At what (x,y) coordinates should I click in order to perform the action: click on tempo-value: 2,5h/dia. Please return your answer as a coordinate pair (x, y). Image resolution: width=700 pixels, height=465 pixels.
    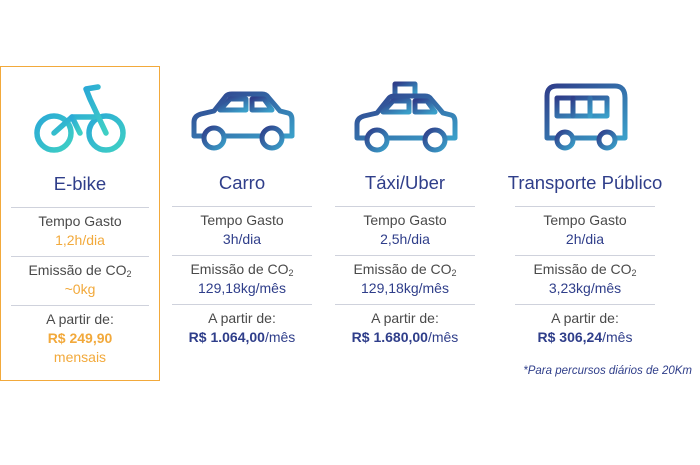
    Looking at the image, I should click on (405, 239).